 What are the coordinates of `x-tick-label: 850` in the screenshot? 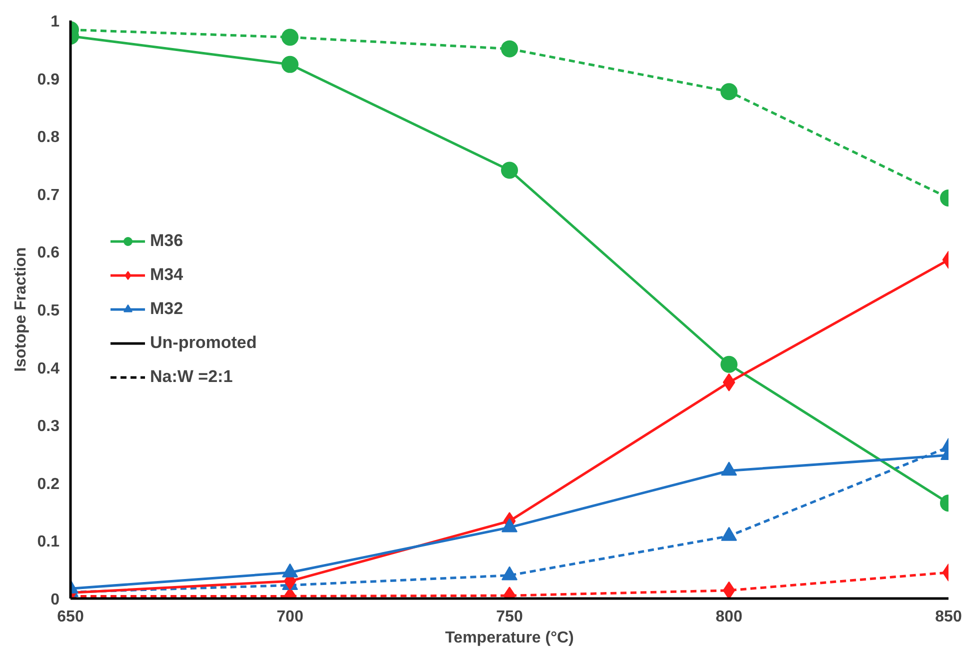 It's located at (948, 617).